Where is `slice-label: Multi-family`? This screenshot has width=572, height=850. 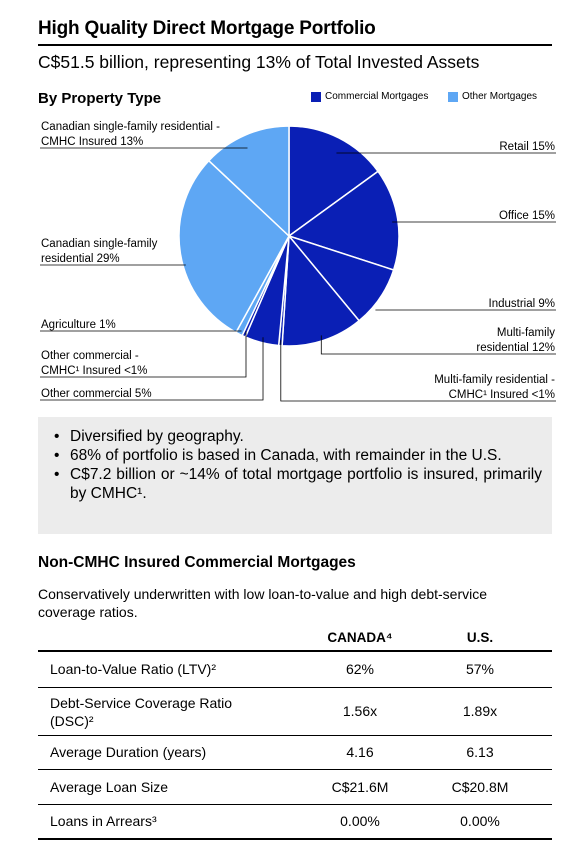
slice-label: Multi-family is located at coordinates (526, 333).